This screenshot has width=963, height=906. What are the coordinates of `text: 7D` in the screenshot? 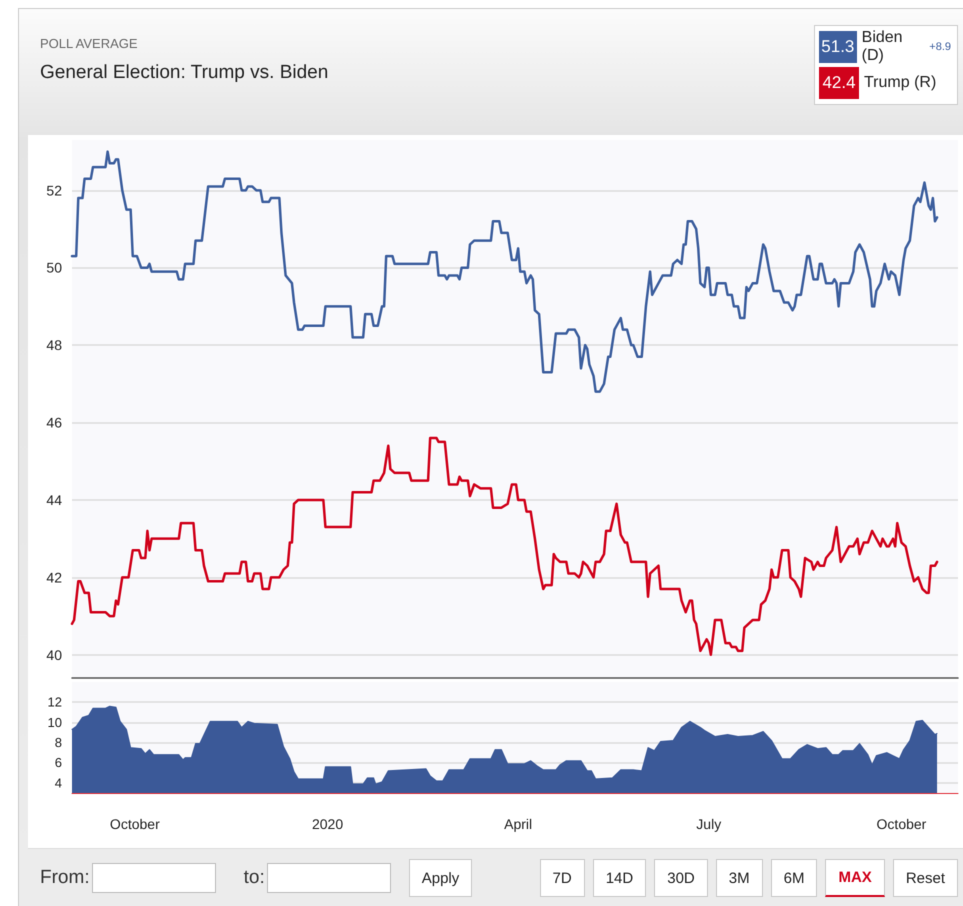 It's located at (562, 878).